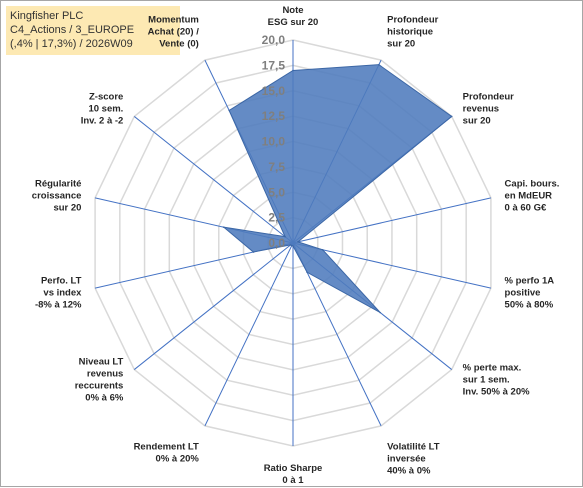 Image resolution: width=583 pixels, height=488 pixels. Describe the element at coordinates (496, 379) in the screenshot. I see `axis-label: % perte max. sur 1 sem. Inv. 50% à 20%` at that location.